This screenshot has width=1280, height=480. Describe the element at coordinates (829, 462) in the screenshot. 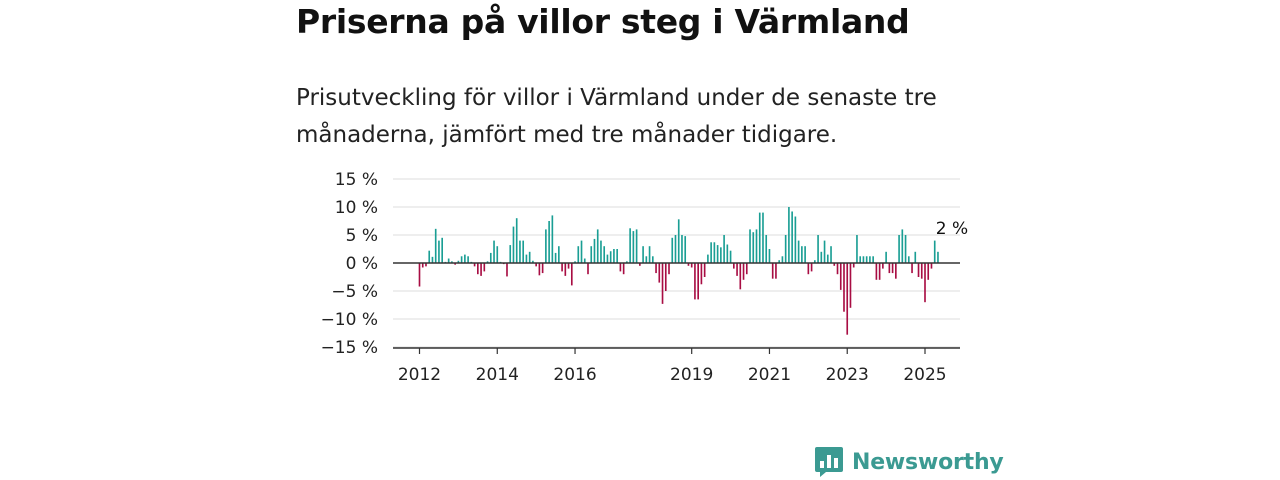

I see `newsworthy-logo-icon` at that location.